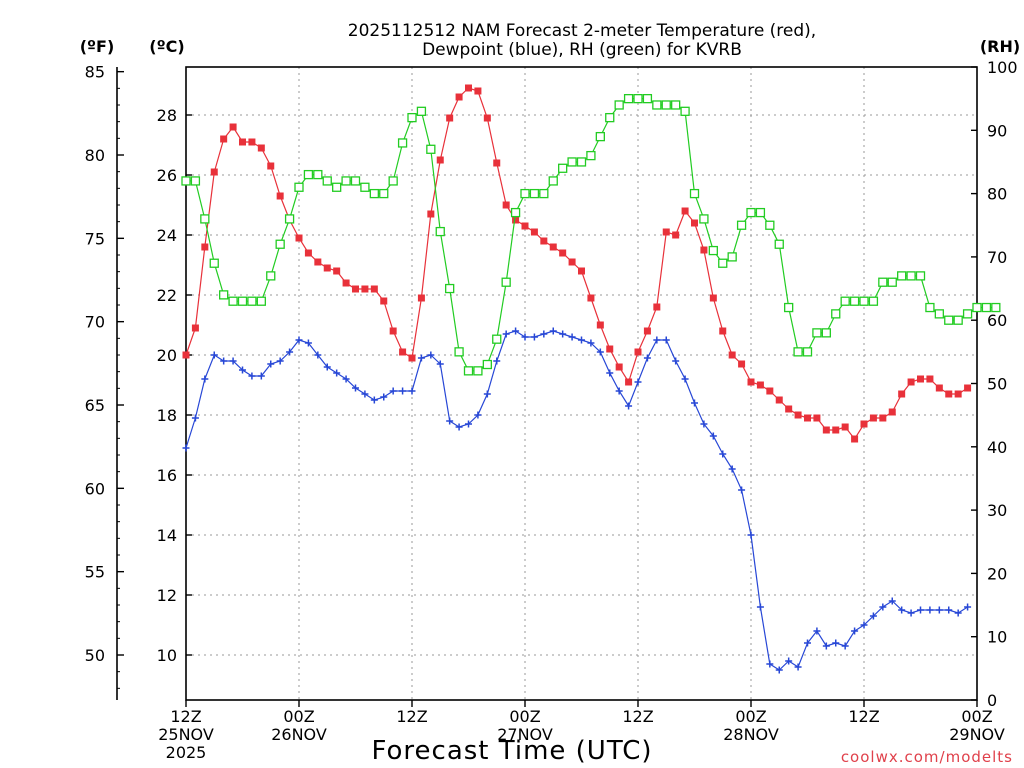 This screenshot has height=768, width=1024. Describe the element at coordinates (997, 573) in the screenshot. I see `rh-tick-label: 20` at that location.